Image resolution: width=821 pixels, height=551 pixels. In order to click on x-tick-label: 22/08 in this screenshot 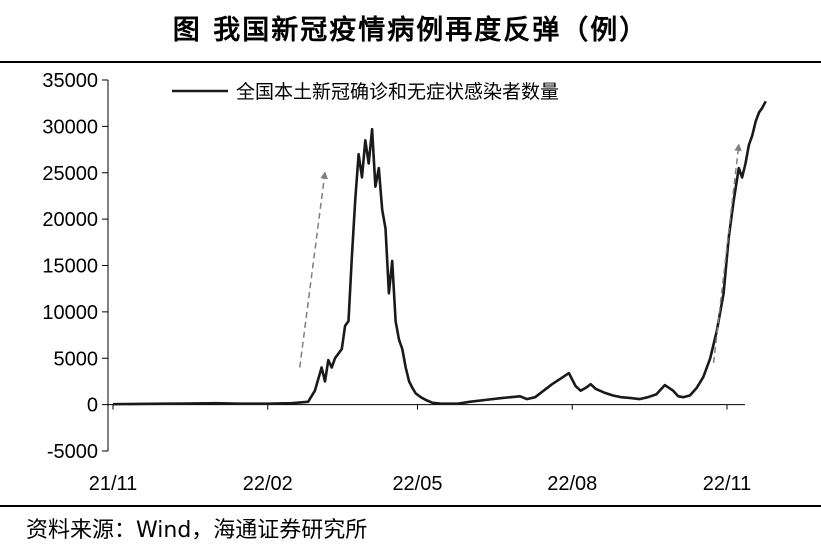, I will do `click(572, 484)`.